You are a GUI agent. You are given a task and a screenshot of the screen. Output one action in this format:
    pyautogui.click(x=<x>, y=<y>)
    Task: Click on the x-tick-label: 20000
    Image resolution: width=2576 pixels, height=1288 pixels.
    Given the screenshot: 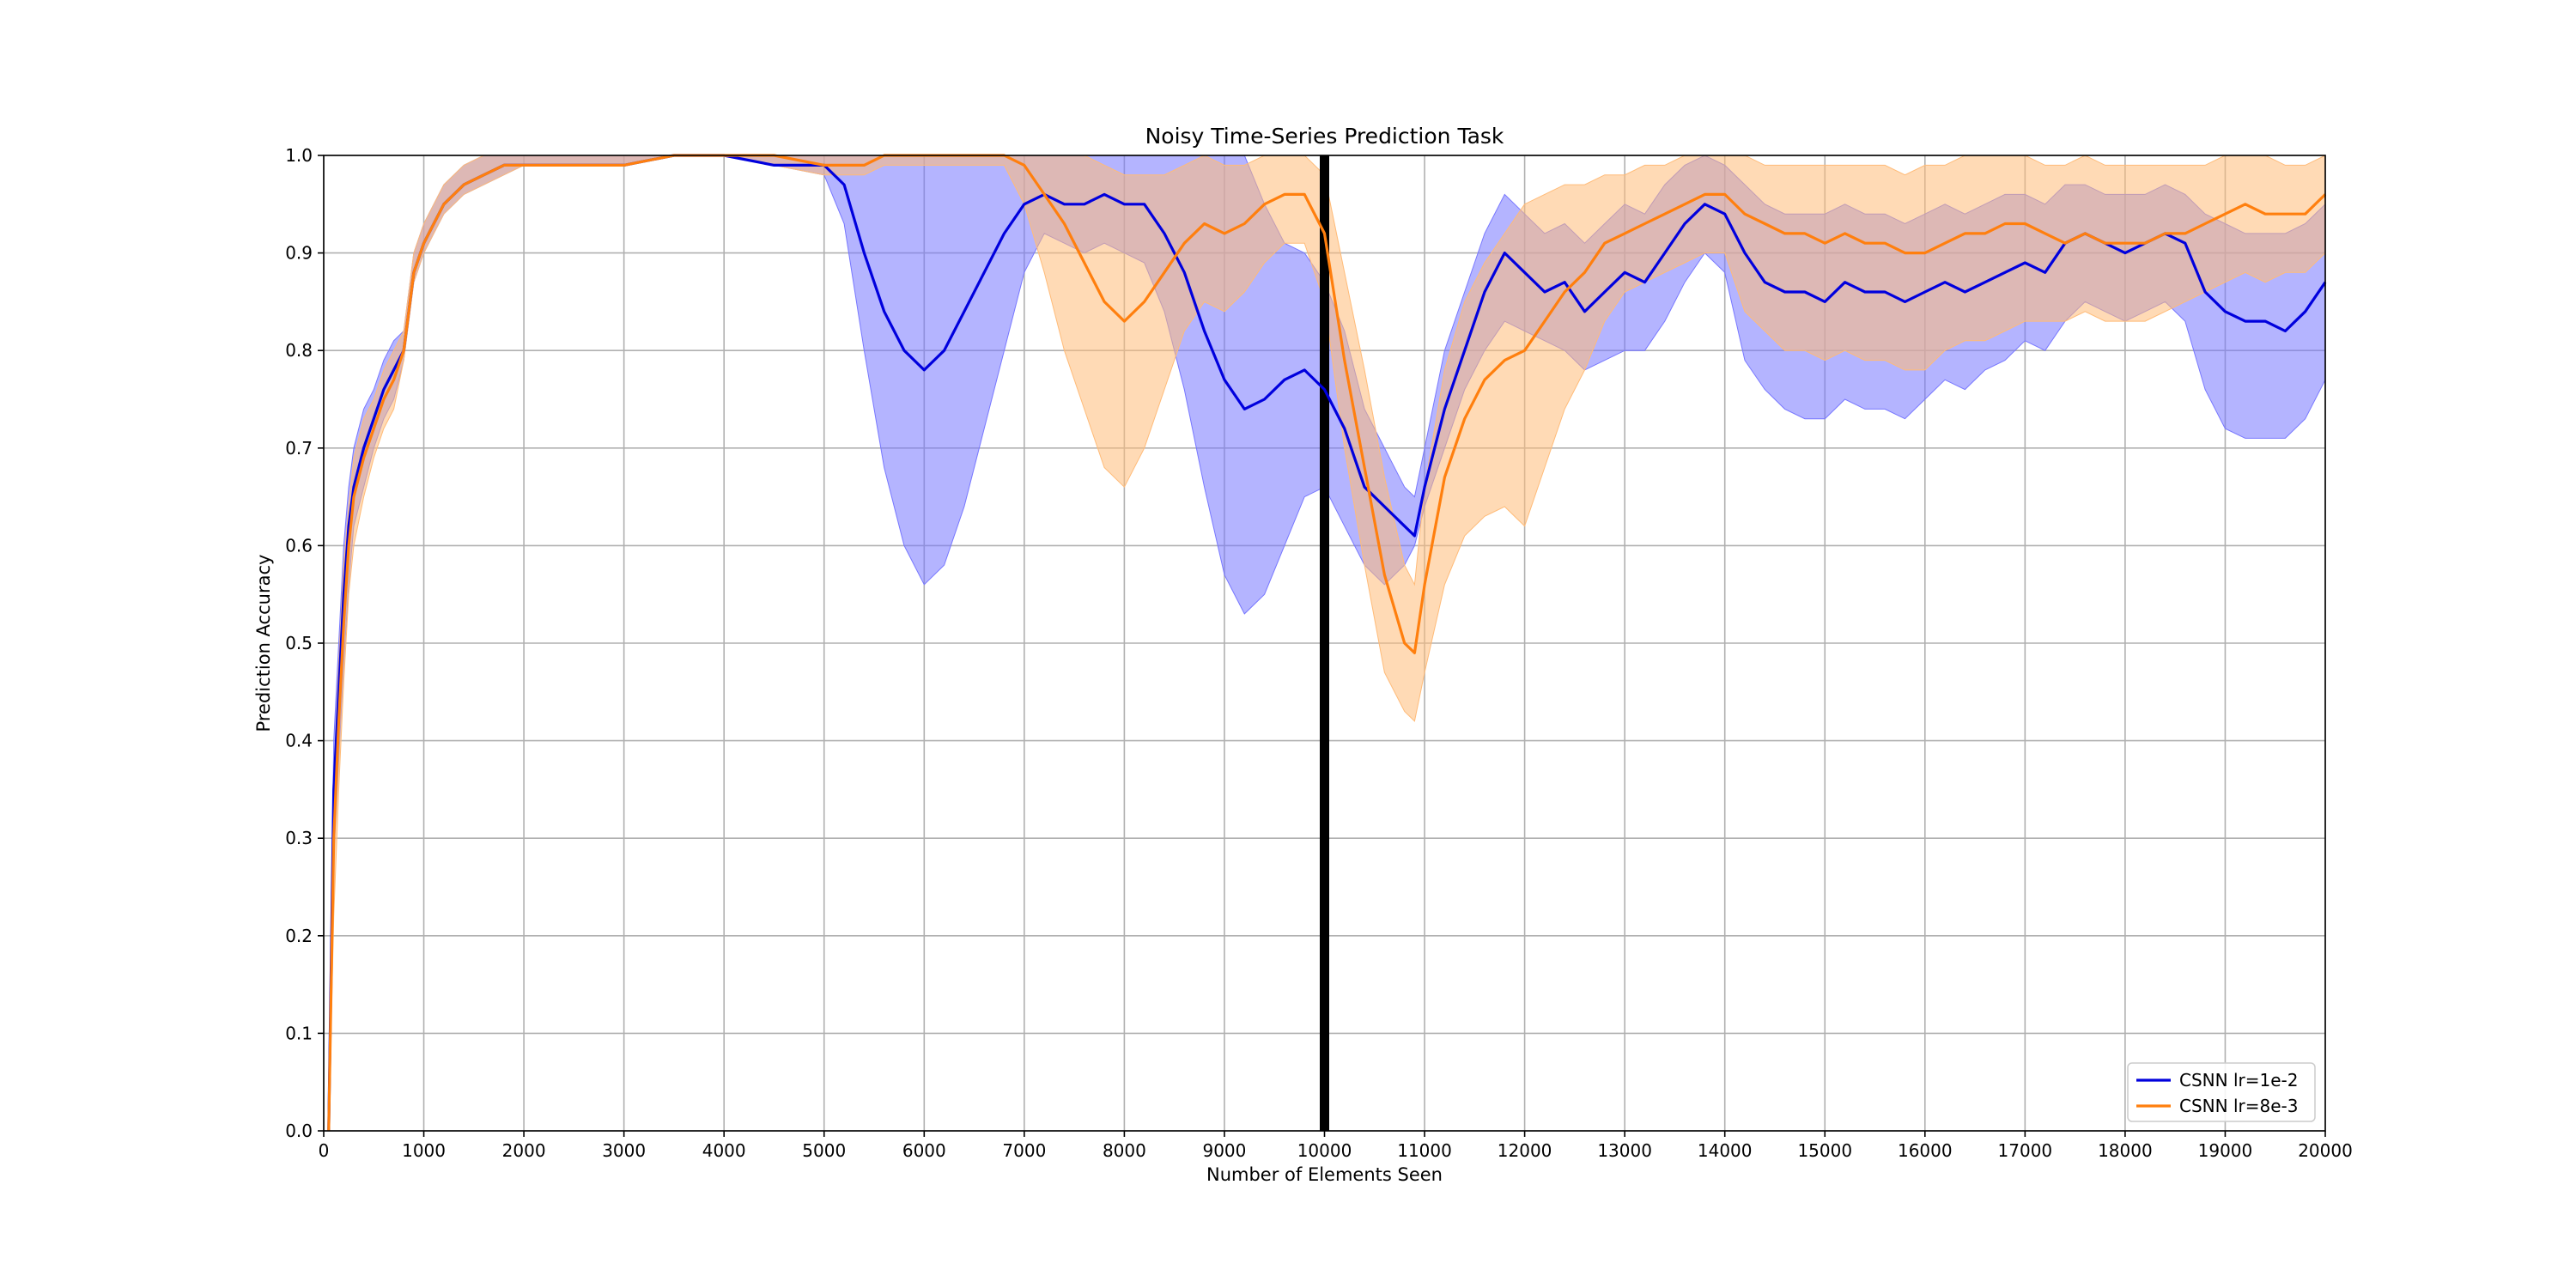 What is the action you would take?
    pyautogui.click(x=2325, y=1151)
    